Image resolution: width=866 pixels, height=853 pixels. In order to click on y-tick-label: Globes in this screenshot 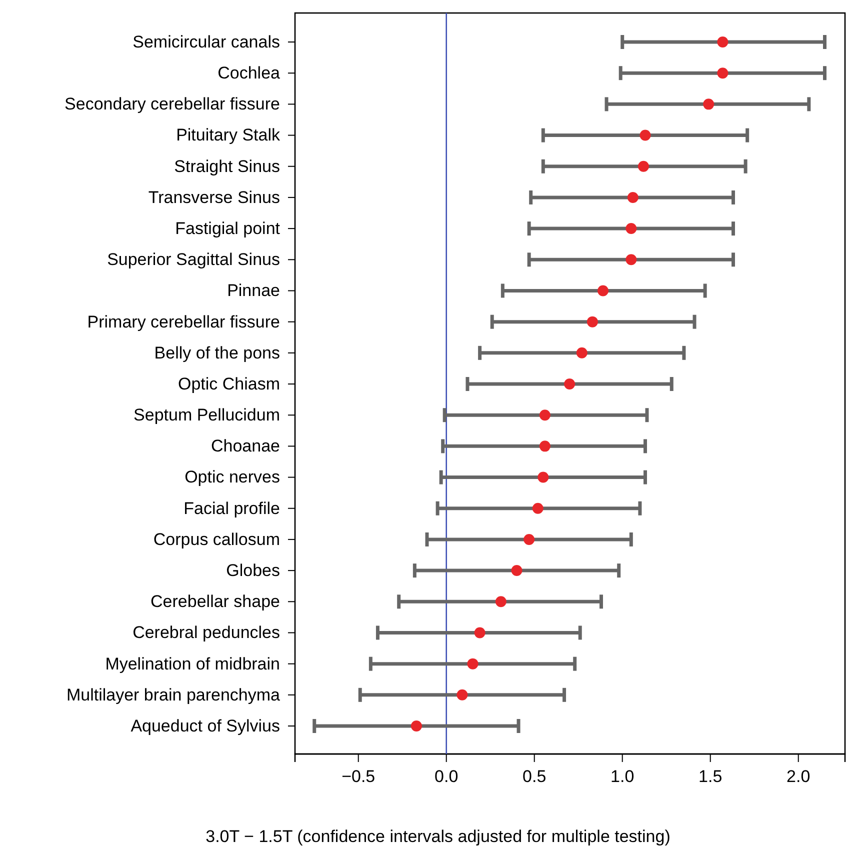, I will do `click(253, 570)`.